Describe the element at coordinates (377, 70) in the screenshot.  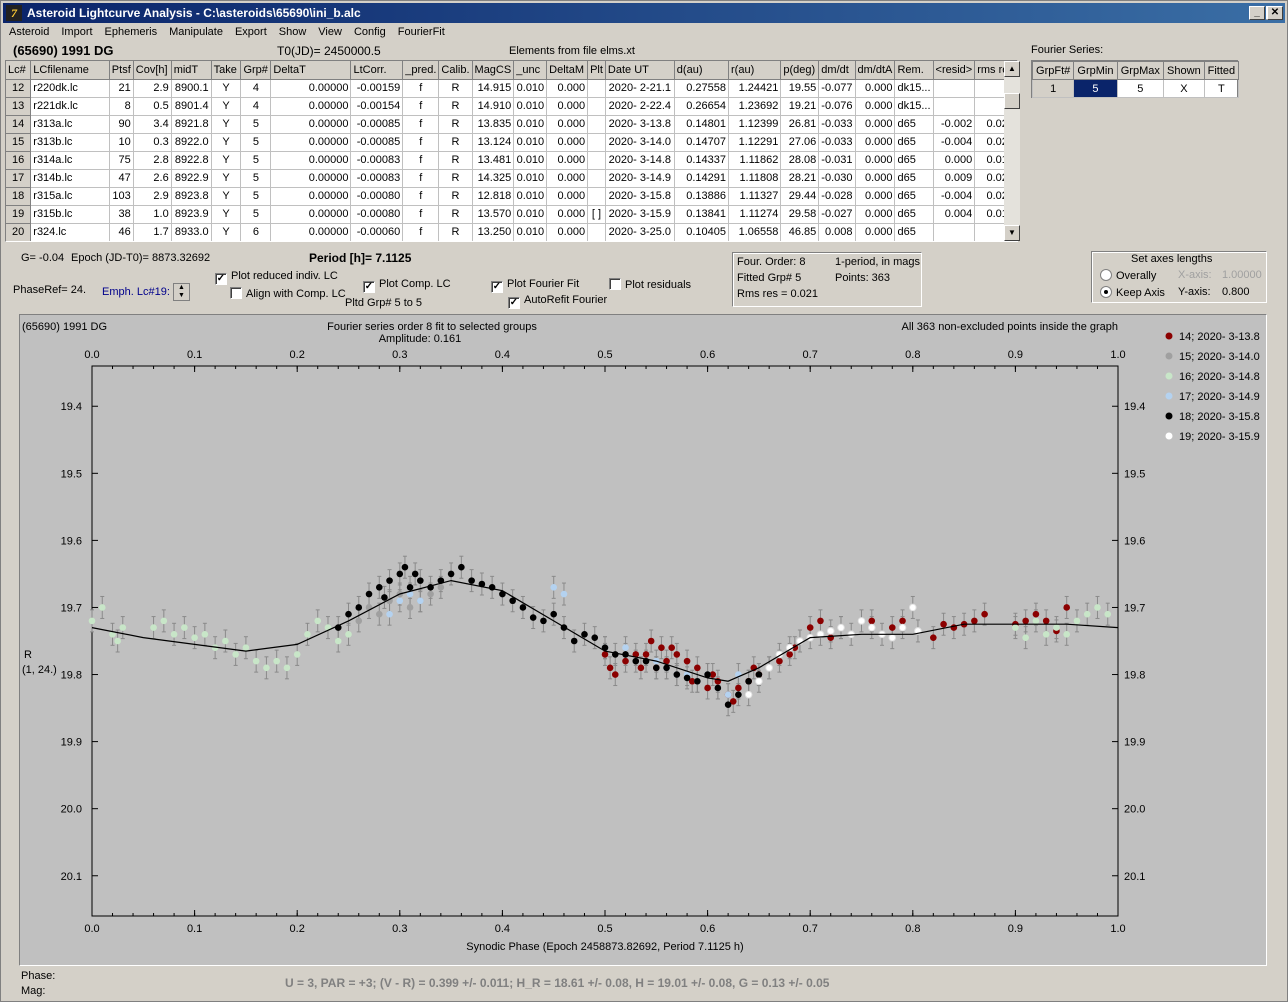
I see `col-header: LtCorr.` at that location.